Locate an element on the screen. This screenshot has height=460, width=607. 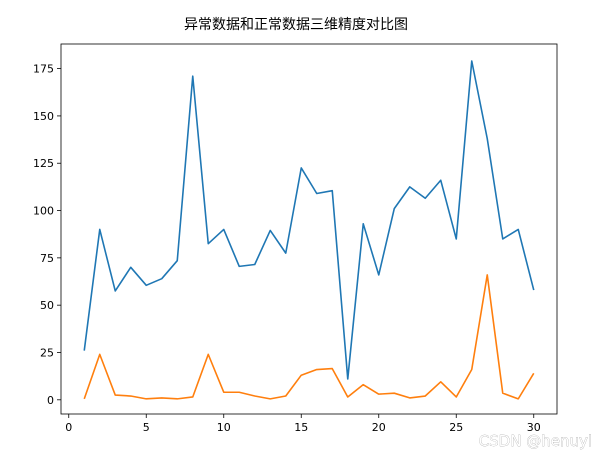
x-axis-ticks: 0 5 10 15 20 25 30 is located at coordinates (303, 424).